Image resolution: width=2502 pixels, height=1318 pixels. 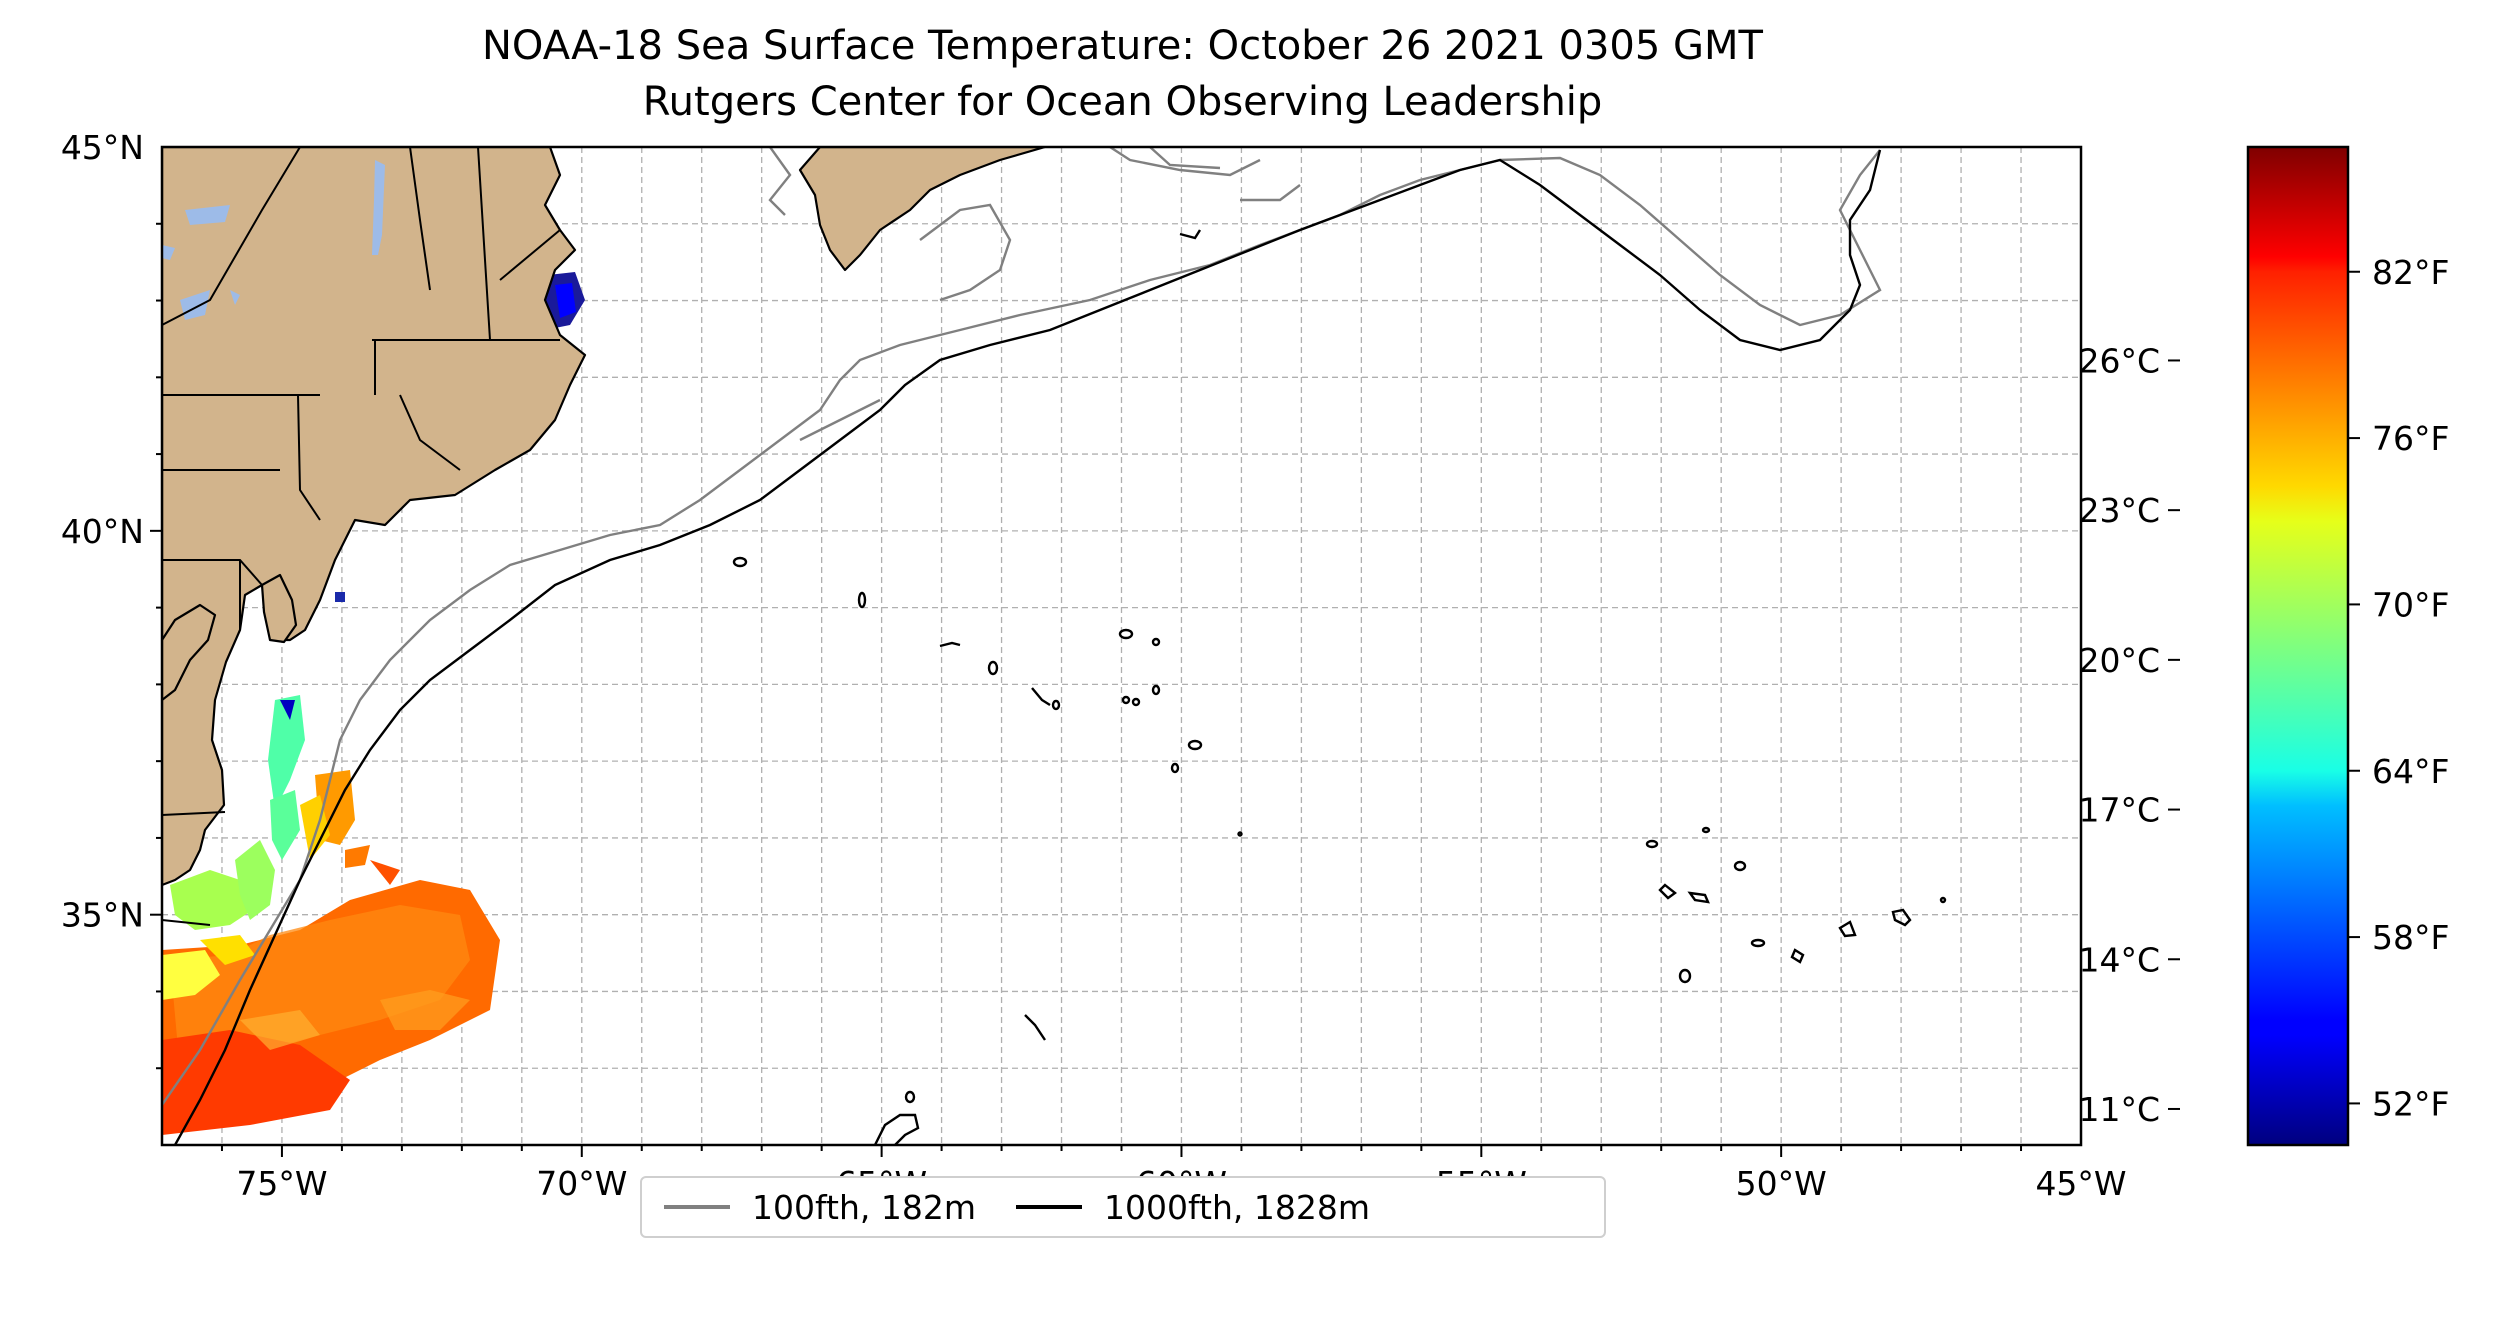 I want to click on colorbar-c-label: 26°C, so click(x=2119, y=360).